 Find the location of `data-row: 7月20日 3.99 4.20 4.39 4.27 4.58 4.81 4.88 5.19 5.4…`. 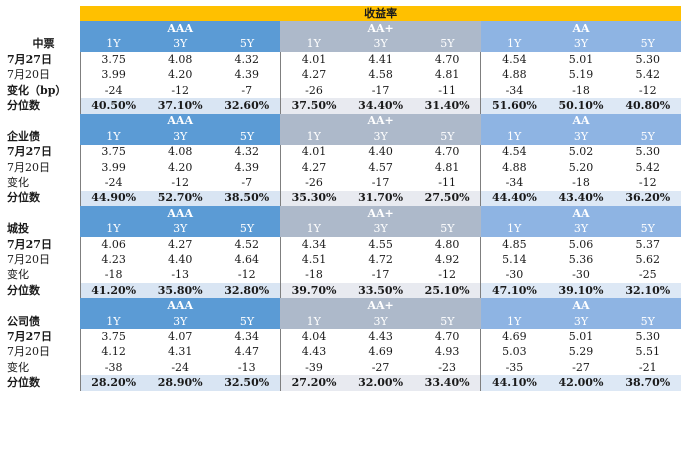

data-row: 7月20日 3.99 4.20 4.39 4.27 4.58 4.81 4.88 5.19 5.4… is located at coordinates (342, 75).